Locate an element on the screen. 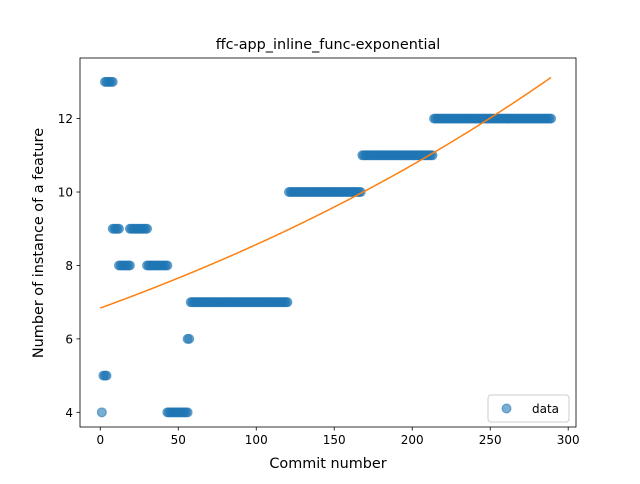 The image size is (640, 484). legend-box is located at coordinates (528, 408).